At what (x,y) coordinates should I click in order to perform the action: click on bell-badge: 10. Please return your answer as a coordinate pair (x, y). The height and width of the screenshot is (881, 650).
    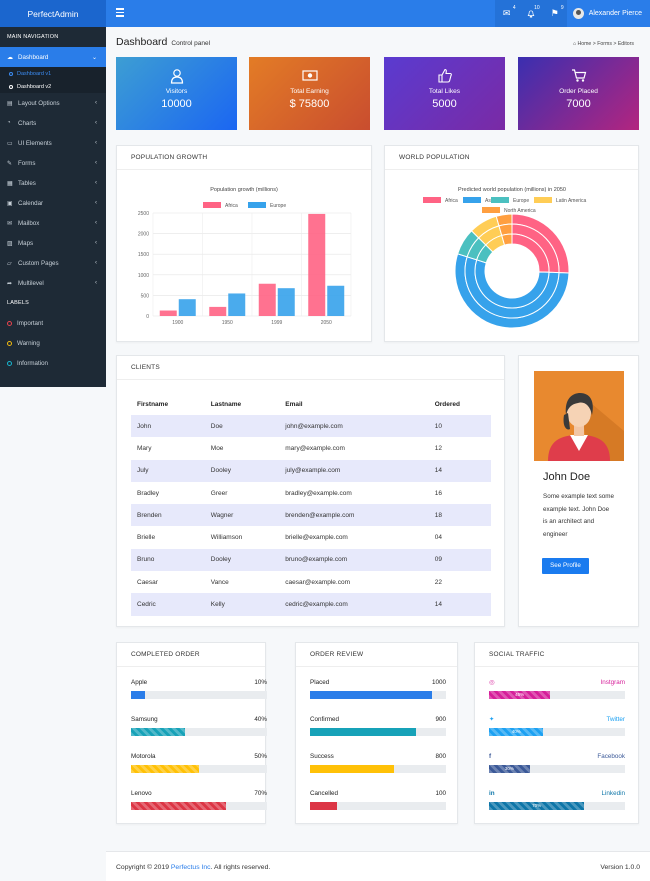
    Looking at the image, I should click on (537, 8).